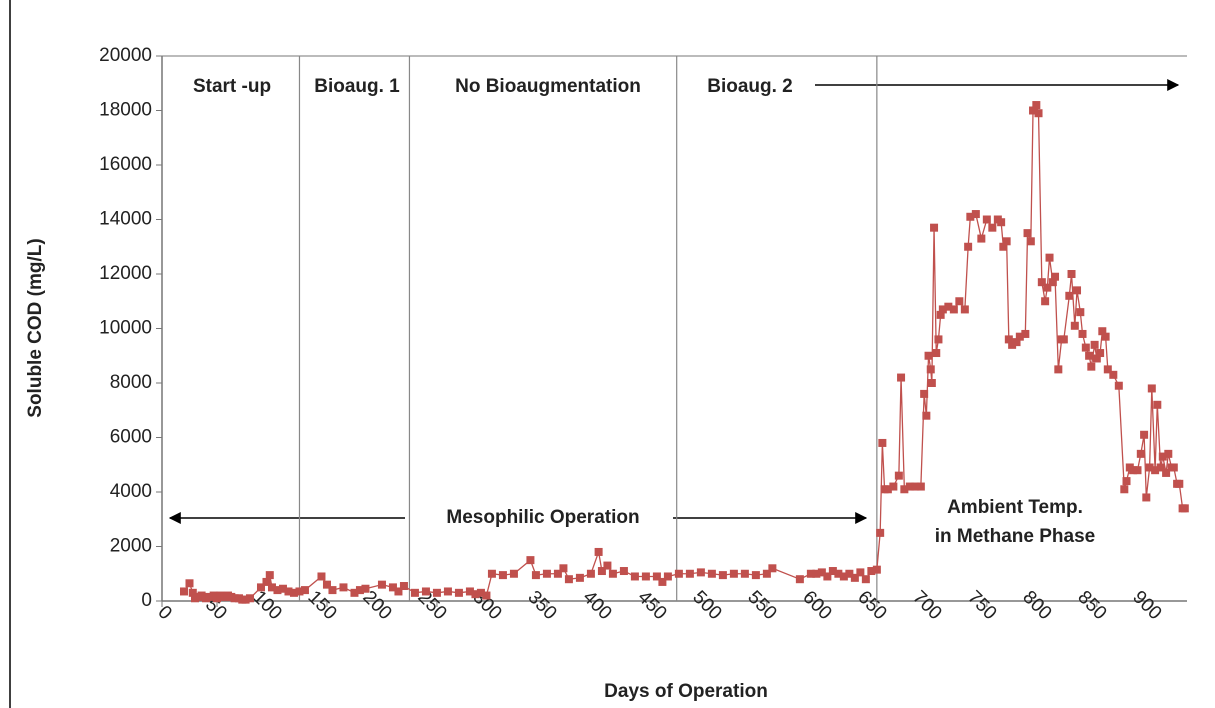  Describe the element at coordinates (1036, 605) in the screenshot. I see `x-tick-label: 800` at that location.